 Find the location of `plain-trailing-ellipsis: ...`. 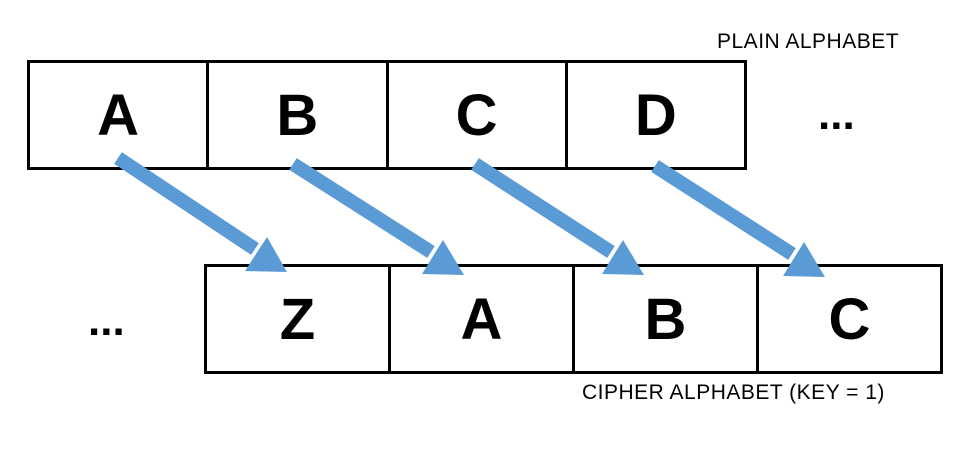

plain-trailing-ellipsis: ... is located at coordinates (836, 114).